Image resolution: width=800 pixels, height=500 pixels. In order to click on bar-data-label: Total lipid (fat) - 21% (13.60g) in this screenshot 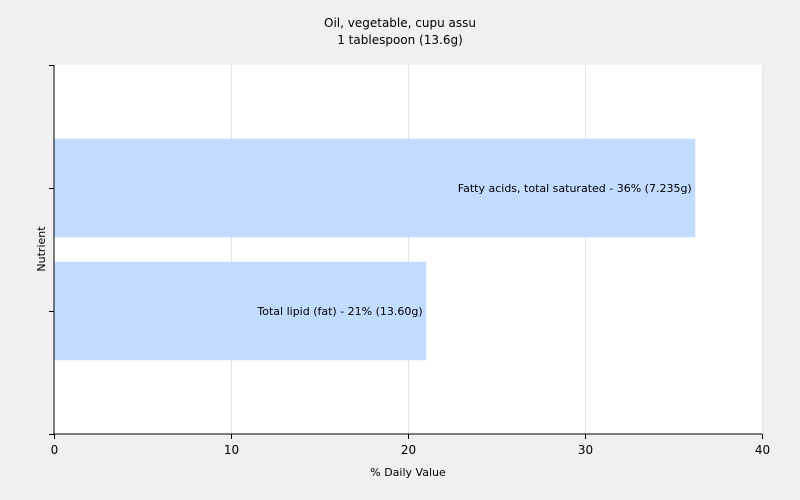, I will do `click(339, 311)`.